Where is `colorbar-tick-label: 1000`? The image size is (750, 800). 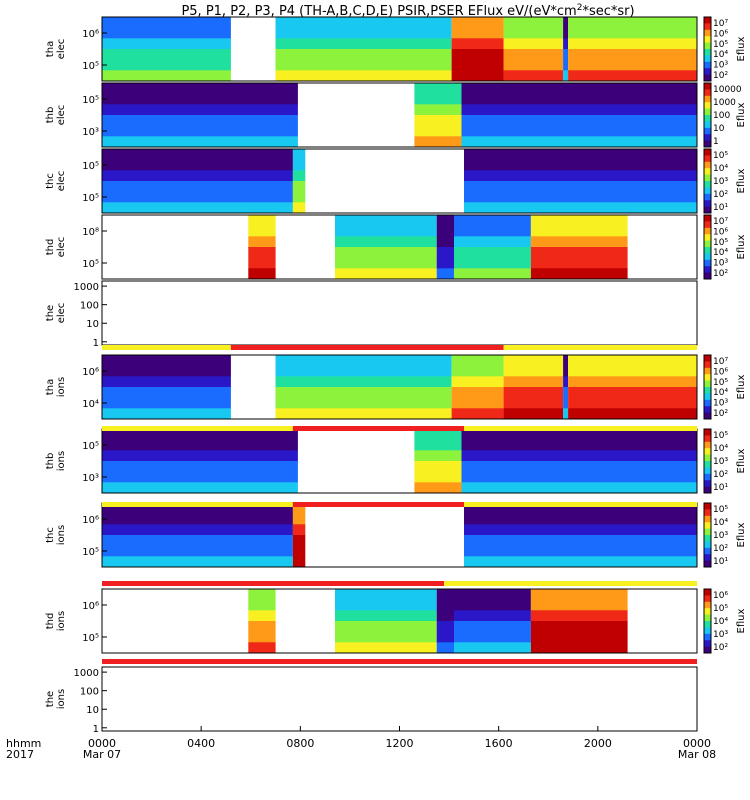 colorbar-tick-label: 1000 is located at coordinates (724, 103).